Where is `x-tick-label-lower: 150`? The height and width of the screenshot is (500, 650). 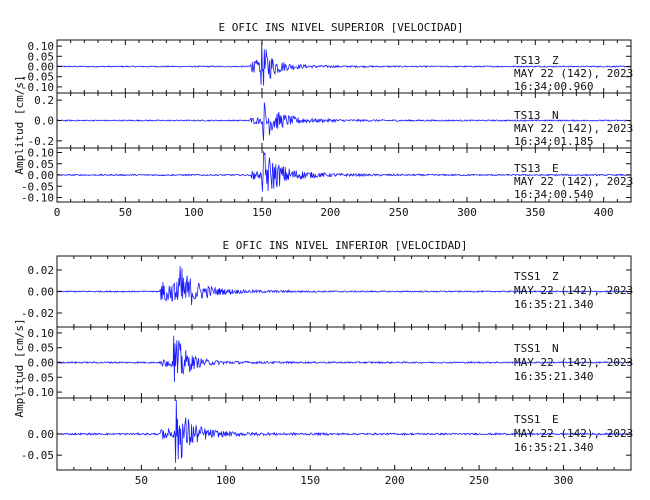
x-tick-label-lower: 150 is located at coordinates (310, 480).